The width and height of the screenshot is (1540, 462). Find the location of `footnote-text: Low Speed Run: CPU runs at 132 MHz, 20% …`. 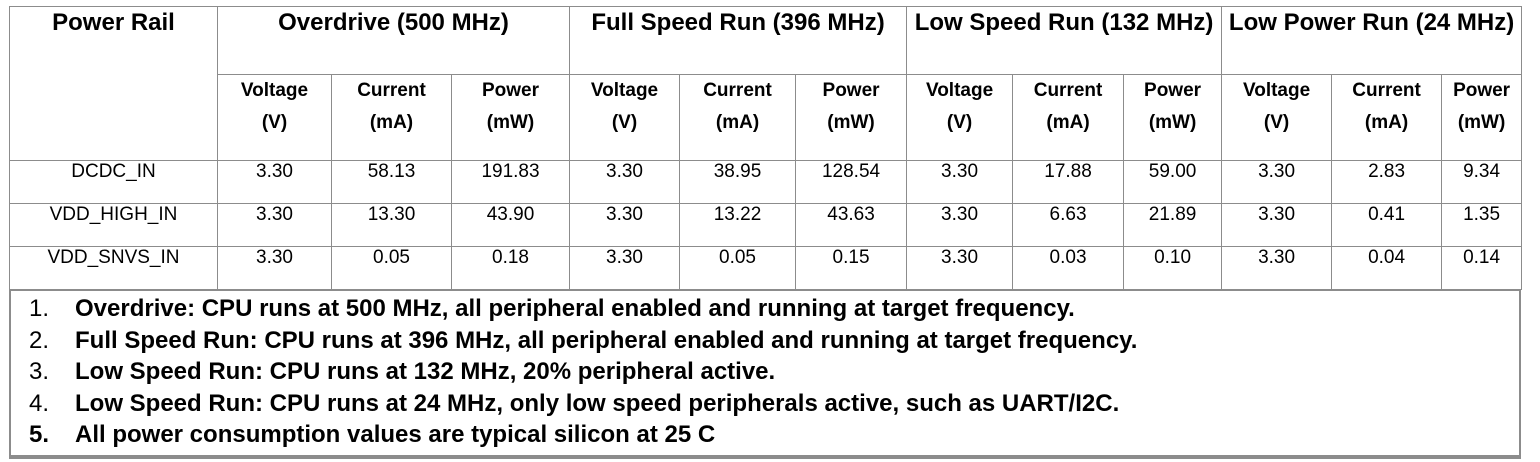

footnote-text: Low Speed Run: CPU runs at 132 MHz, 20% … is located at coordinates (425, 371).